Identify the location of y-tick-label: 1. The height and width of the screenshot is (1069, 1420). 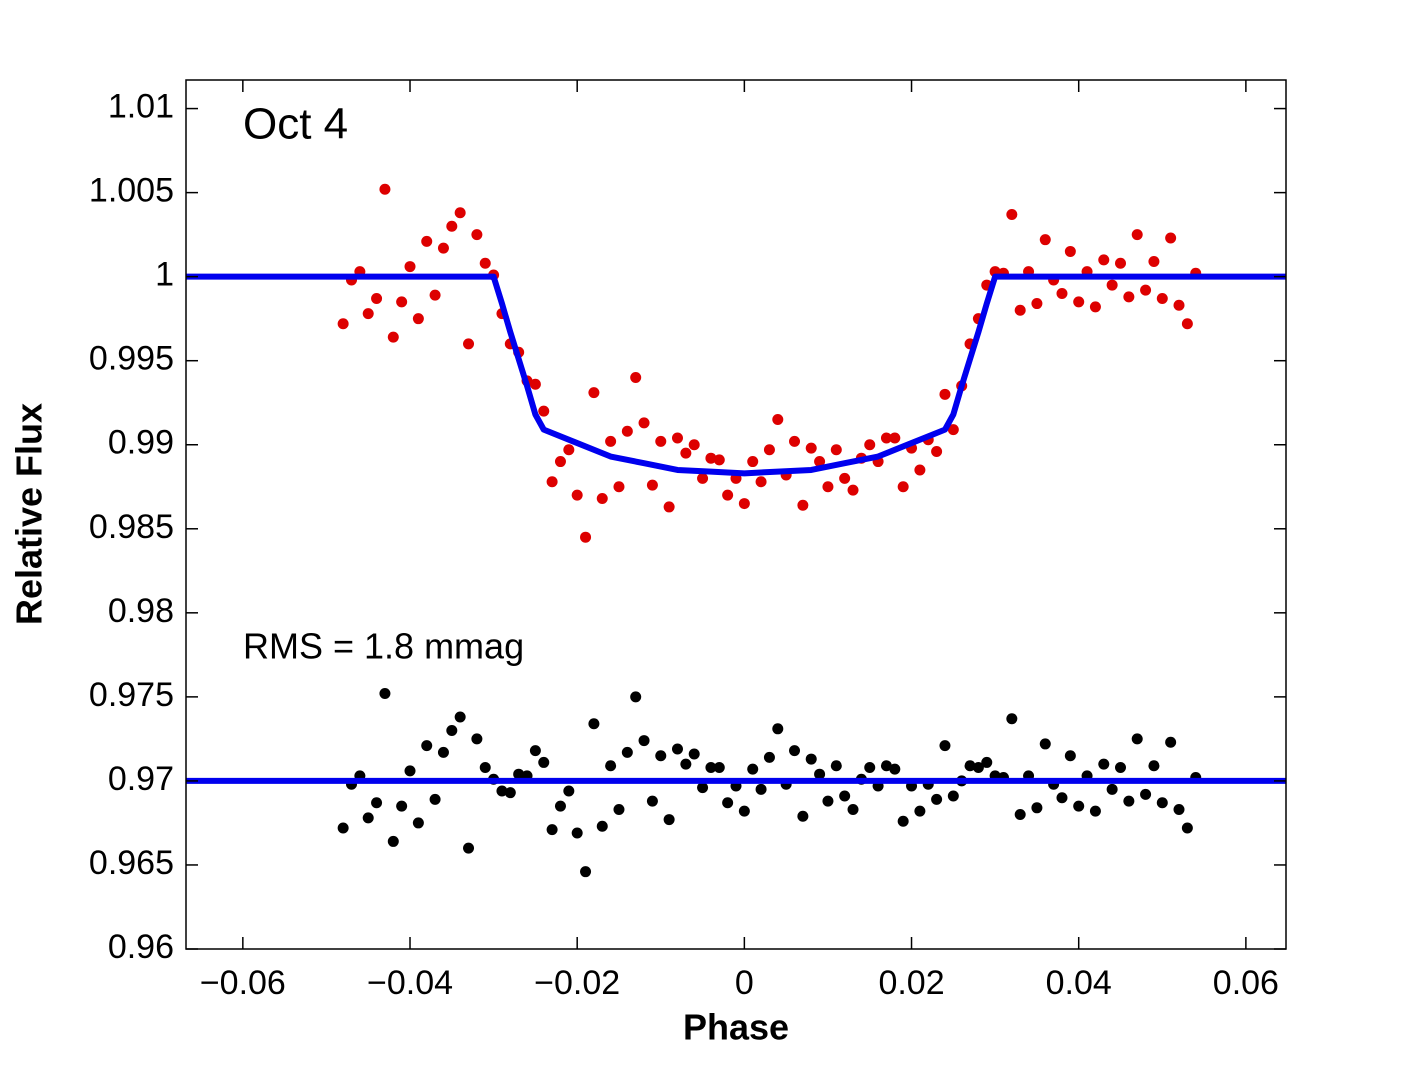
(164, 275).